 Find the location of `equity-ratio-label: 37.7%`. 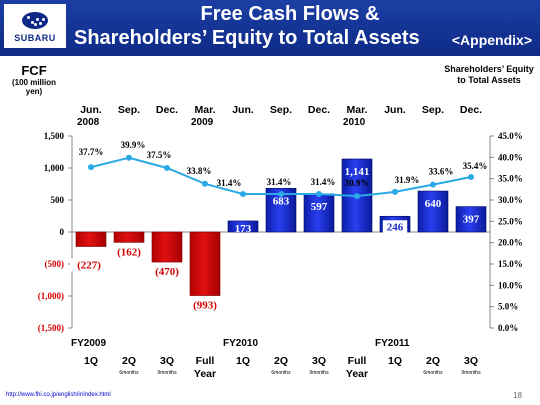

equity-ratio-label: 37.7% is located at coordinates (91, 152).